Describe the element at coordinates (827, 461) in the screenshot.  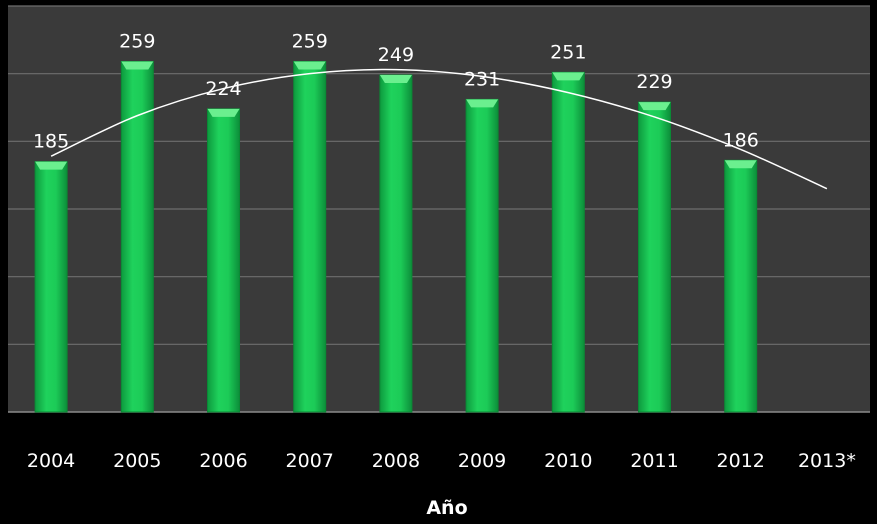
I see `x-tick-label: 2013*` at that location.